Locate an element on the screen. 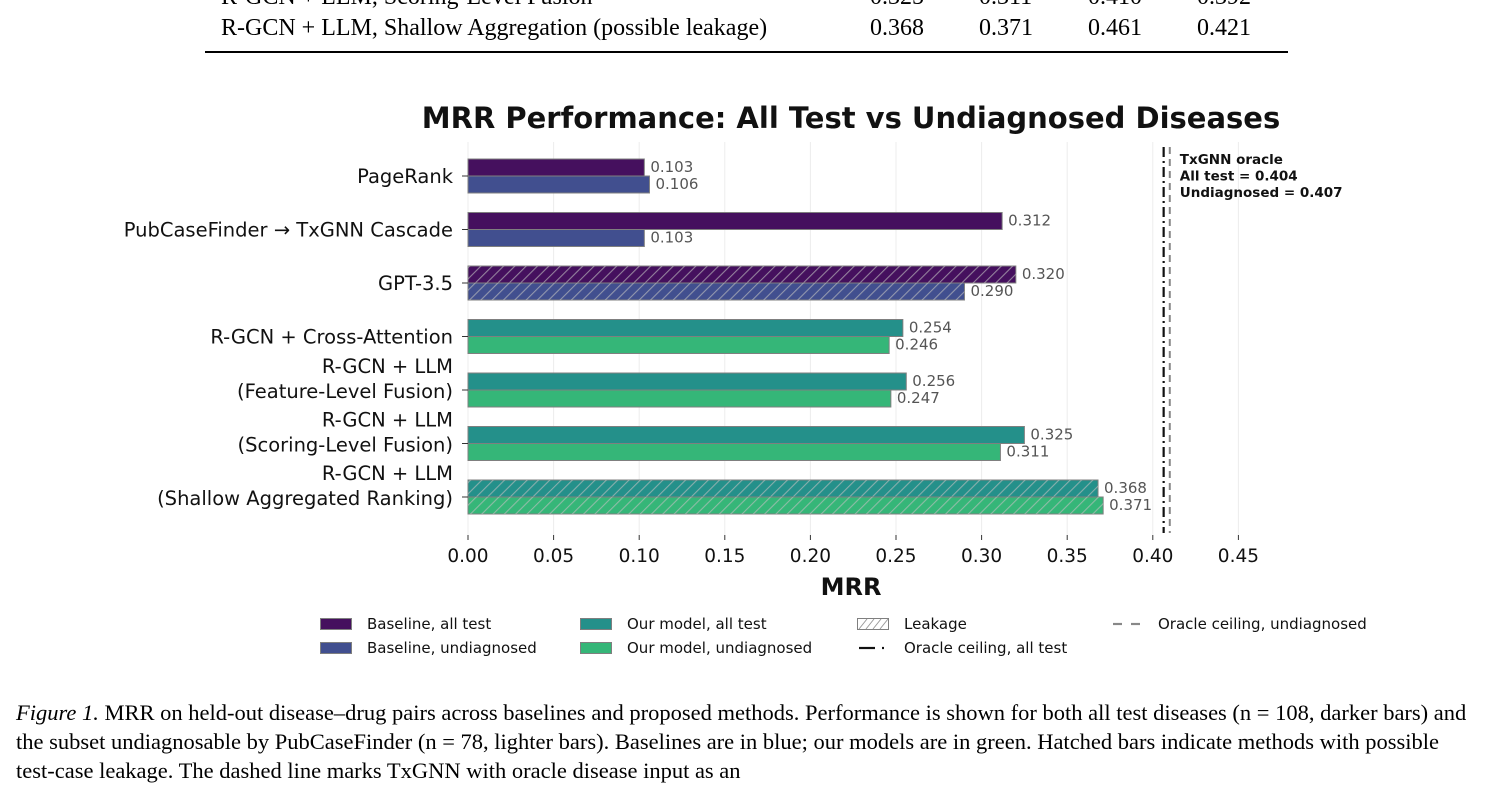 The width and height of the screenshot is (1493, 785). bar-value-label: 0.106 is located at coordinates (676, 184).